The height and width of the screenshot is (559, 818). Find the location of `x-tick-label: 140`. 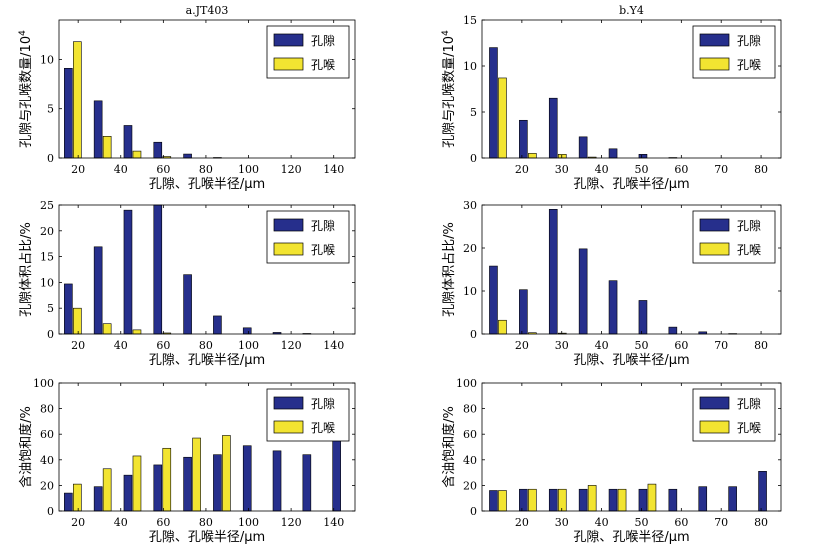

x-tick-label: 140 is located at coordinates (333, 169).